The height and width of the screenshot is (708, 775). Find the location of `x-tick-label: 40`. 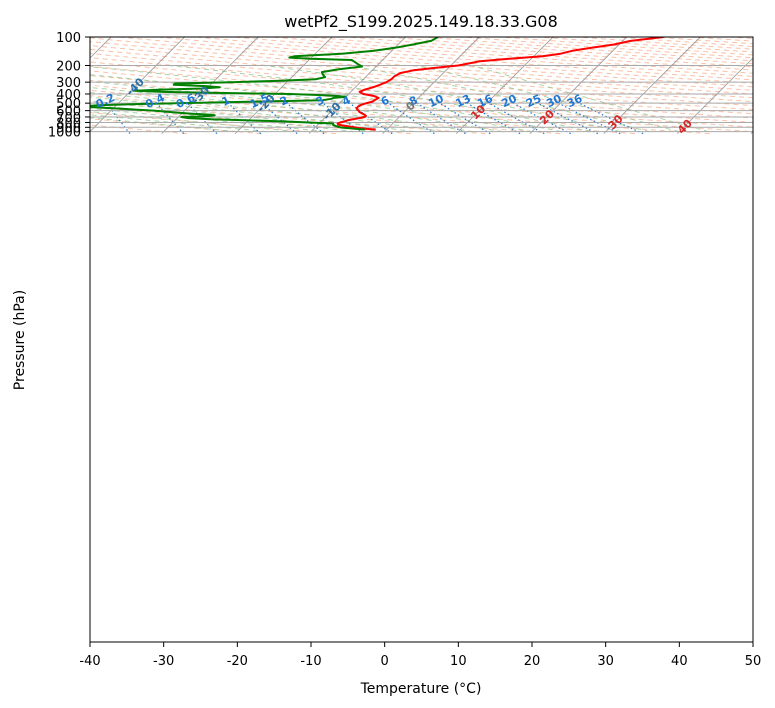

x-tick-label: 40 is located at coordinates (679, 661).